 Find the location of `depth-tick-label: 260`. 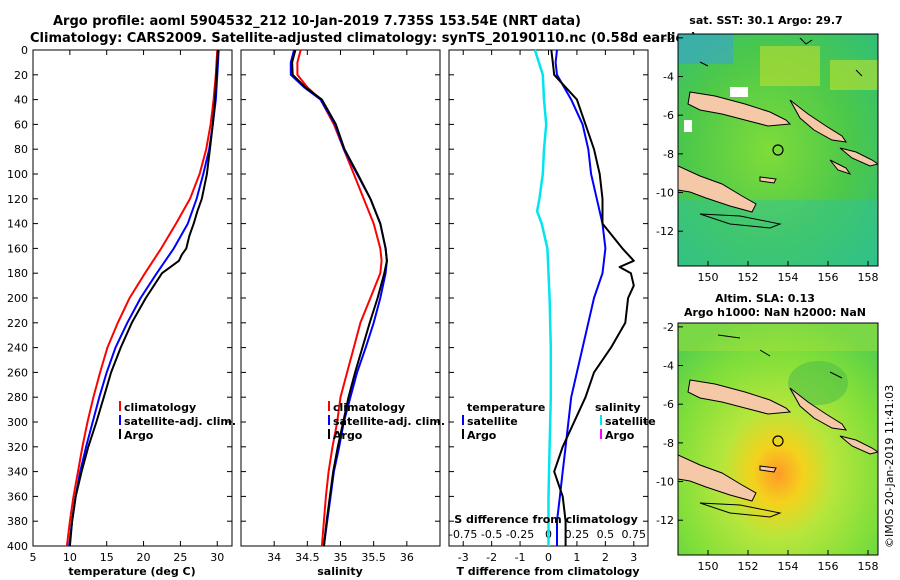

depth-tick-label: 260 is located at coordinates (17, 372).